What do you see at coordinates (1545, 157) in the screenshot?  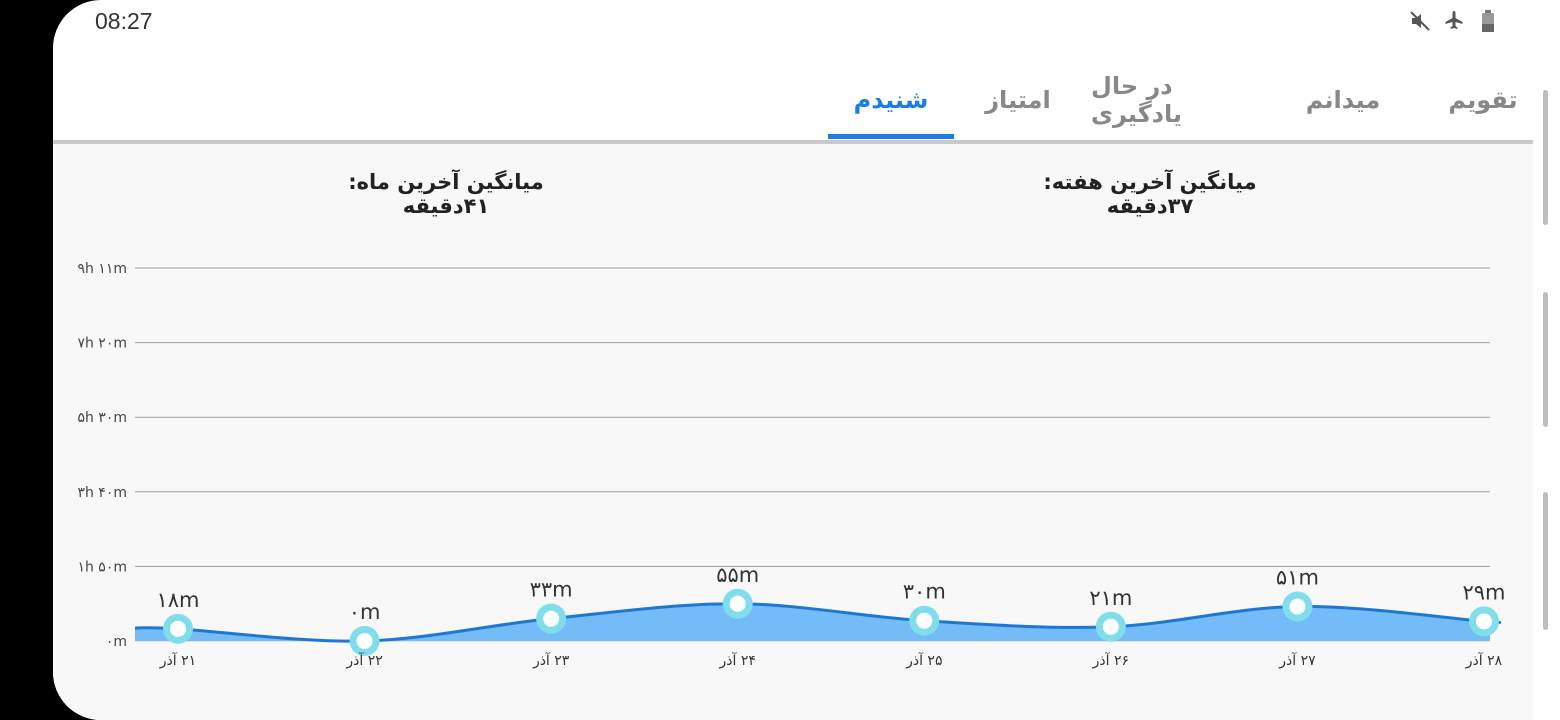 I see `scrollbar-top` at bounding box center [1545, 157].